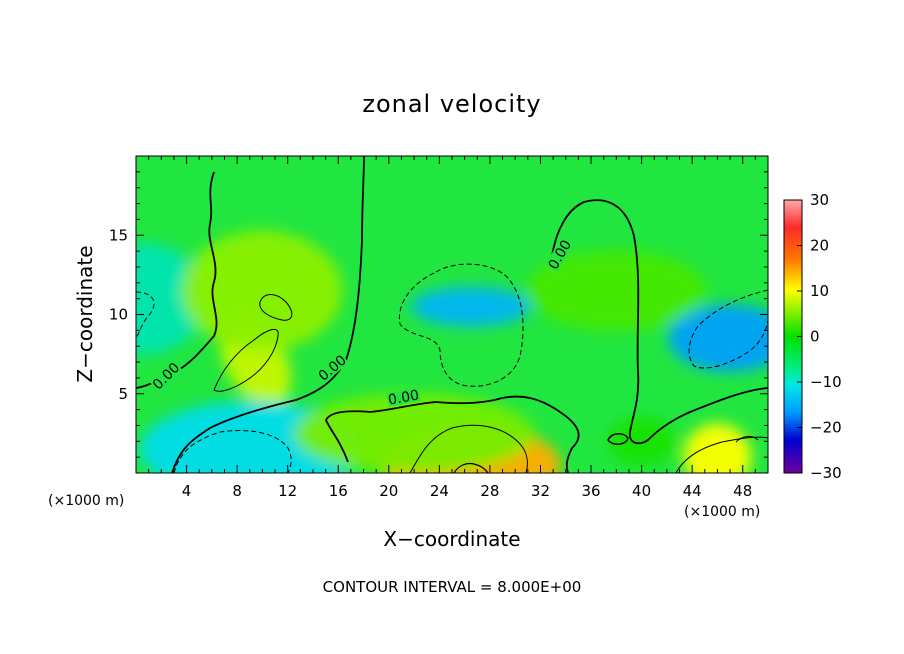 This screenshot has width=904, height=654. I want to click on chart-title: zonal velocity, so click(451, 104).